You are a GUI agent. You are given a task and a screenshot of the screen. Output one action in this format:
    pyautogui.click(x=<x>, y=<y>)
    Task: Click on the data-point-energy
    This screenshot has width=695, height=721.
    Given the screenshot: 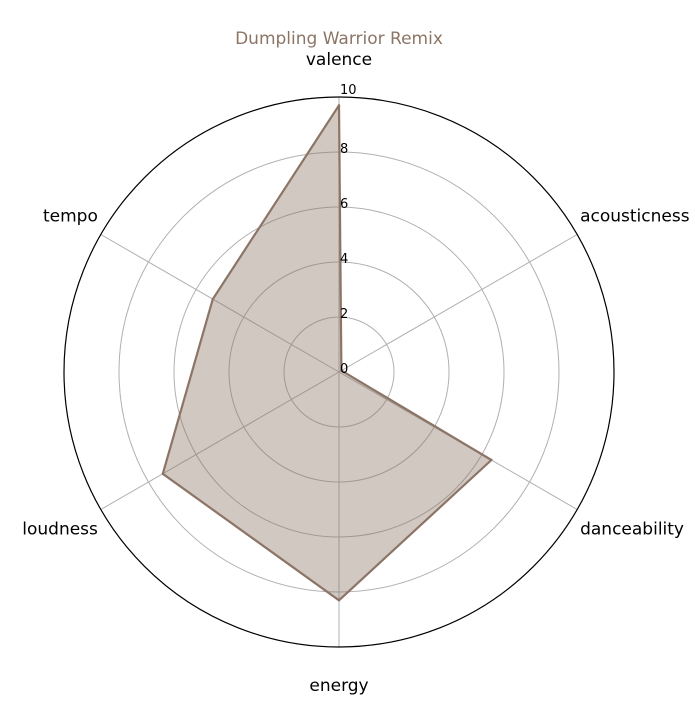 What is the action you would take?
    pyautogui.click(x=339, y=600)
    